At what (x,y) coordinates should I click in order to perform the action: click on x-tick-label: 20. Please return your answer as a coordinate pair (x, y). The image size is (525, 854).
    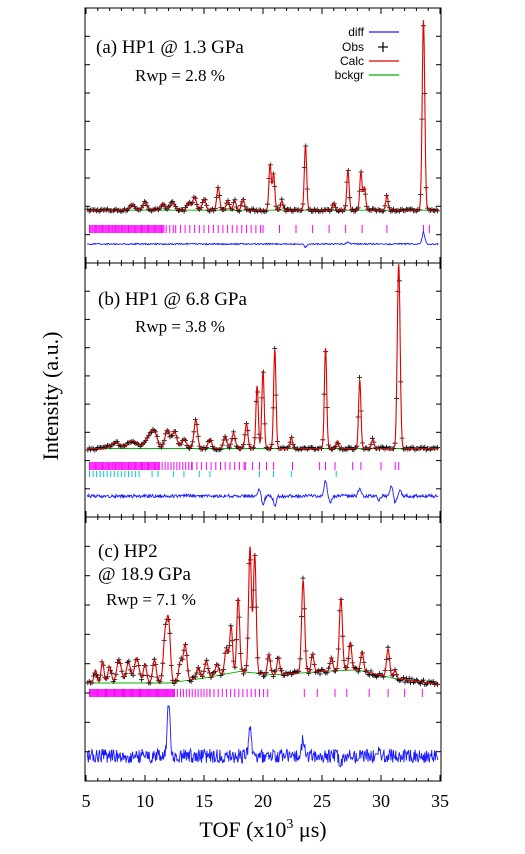
    Looking at the image, I should click on (263, 801).